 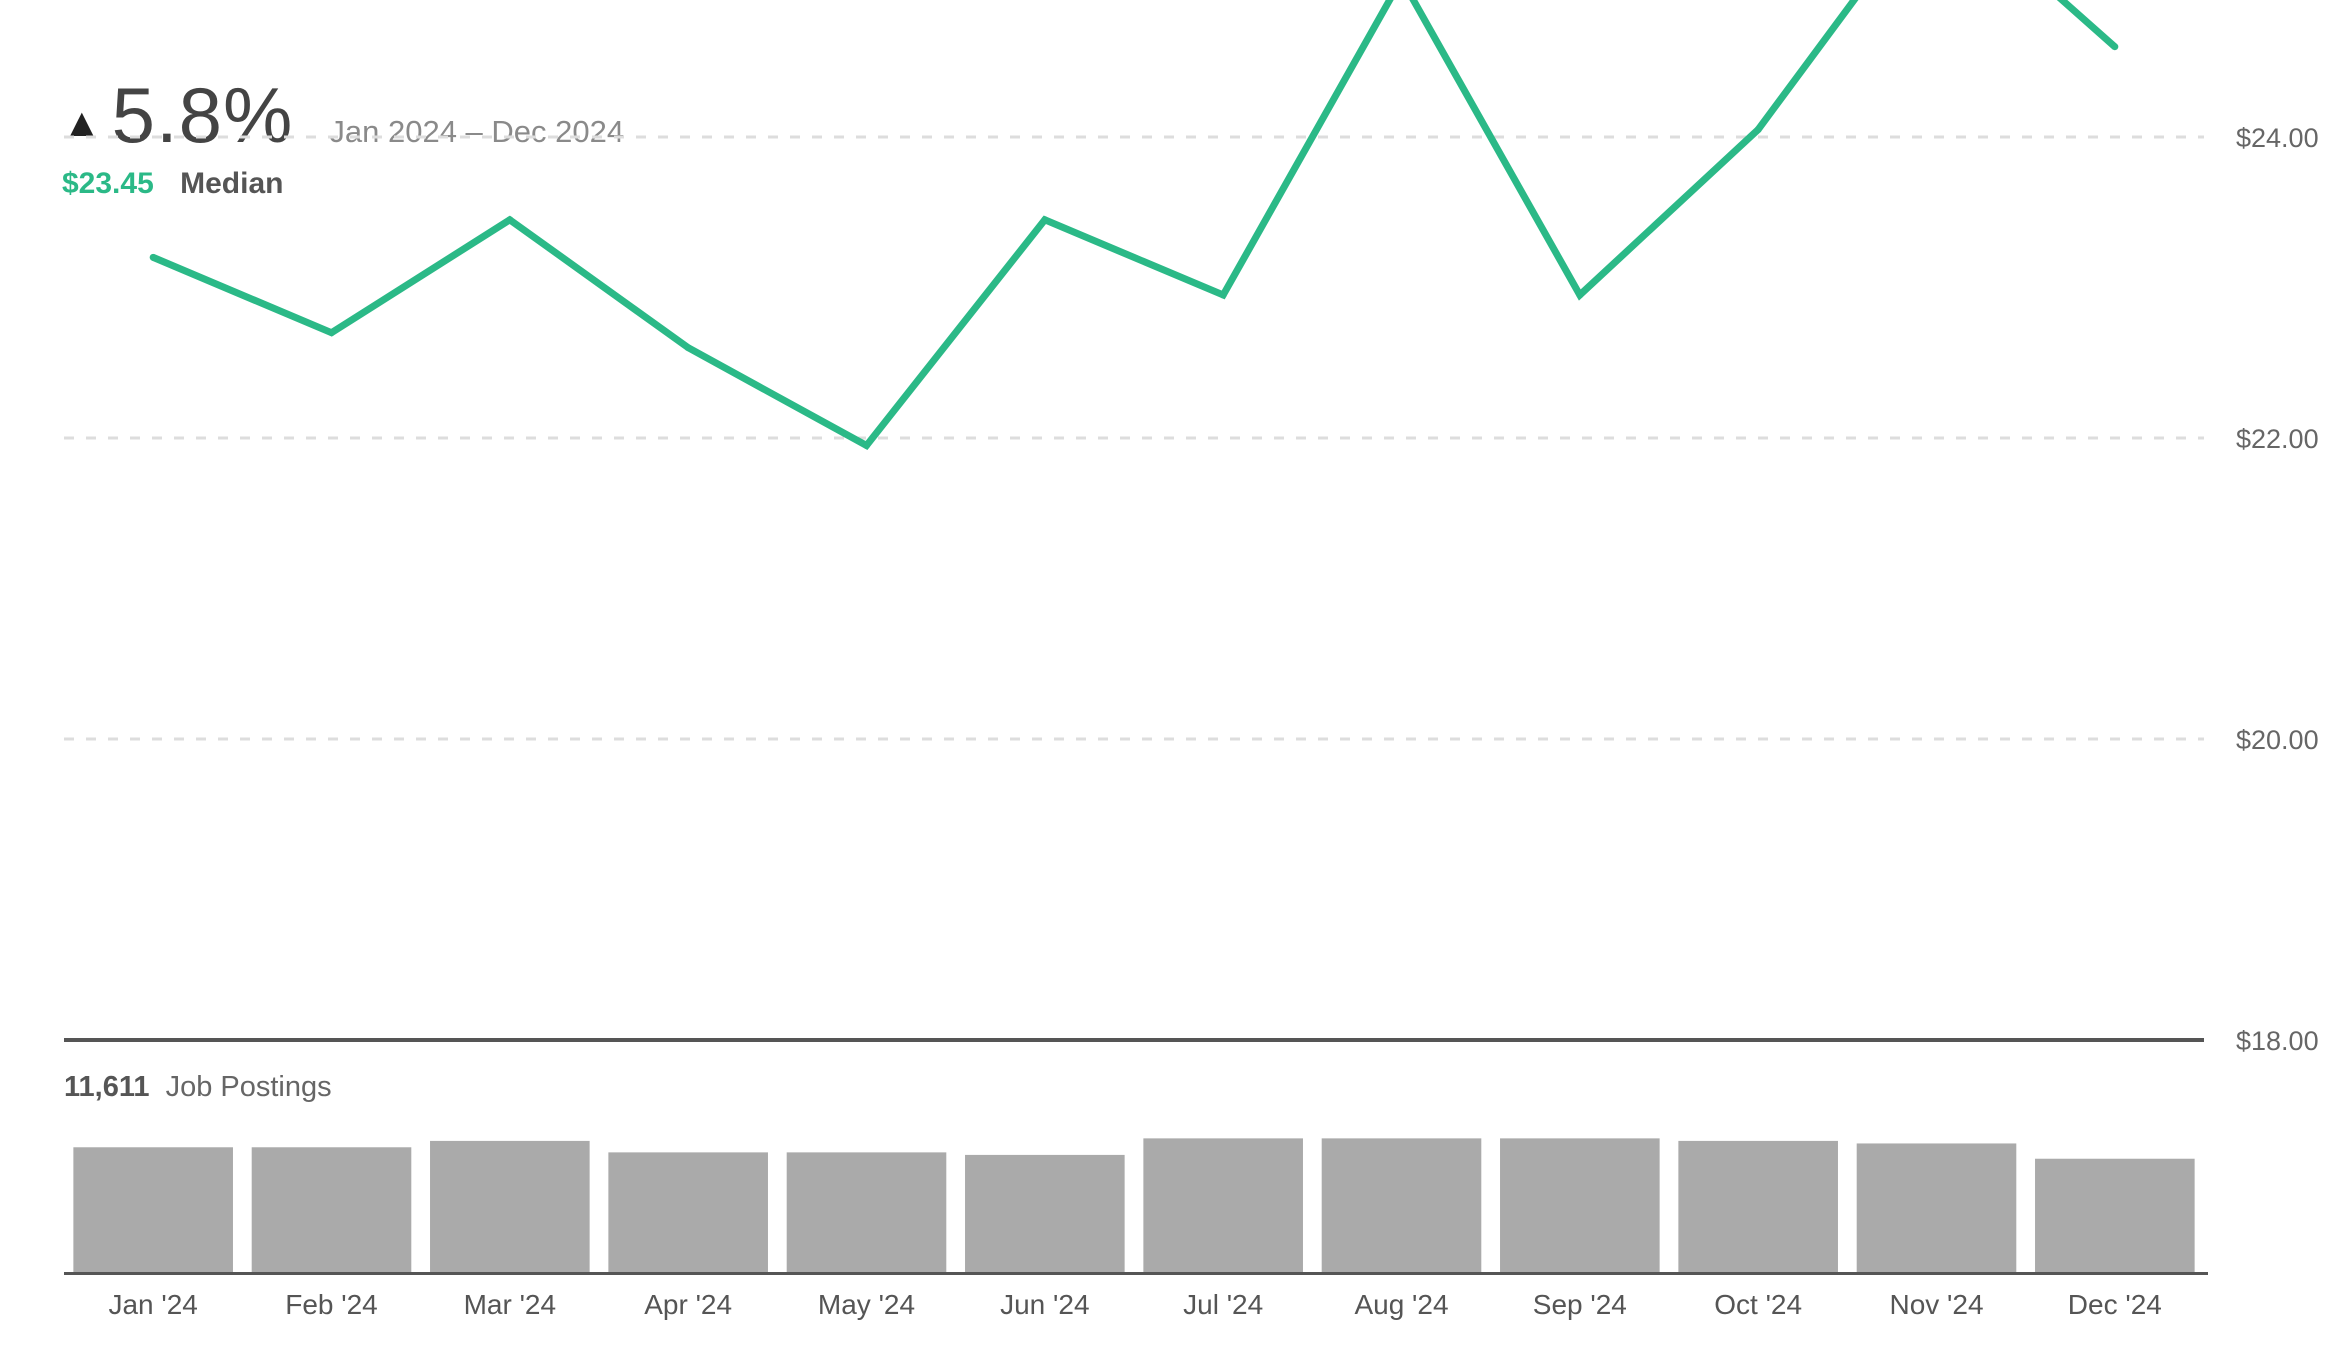 I want to click on svg-text: 11,611 Job Postings, so click(x=198, y=1087).